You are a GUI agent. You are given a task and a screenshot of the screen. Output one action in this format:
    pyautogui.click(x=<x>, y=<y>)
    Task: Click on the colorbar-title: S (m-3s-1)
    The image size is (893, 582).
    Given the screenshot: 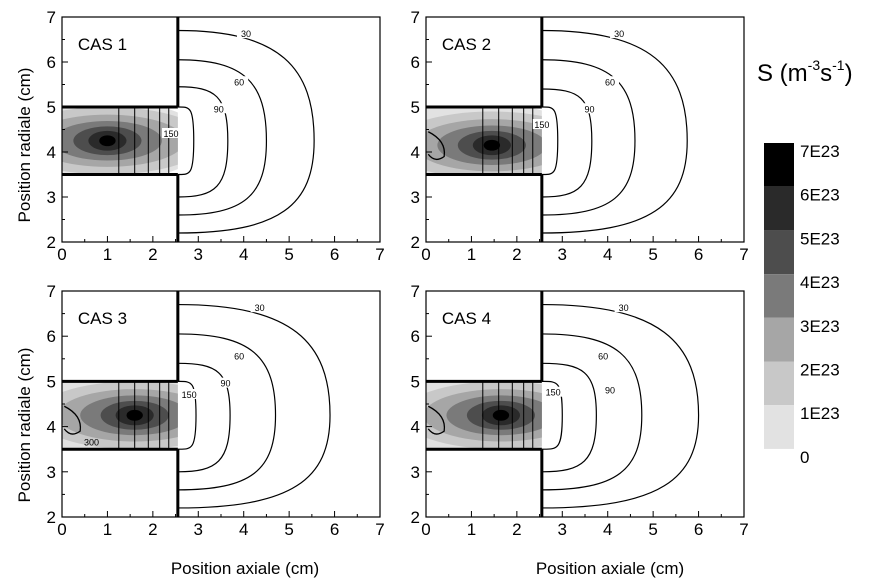 What is the action you would take?
    pyautogui.click(x=805, y=72)
    